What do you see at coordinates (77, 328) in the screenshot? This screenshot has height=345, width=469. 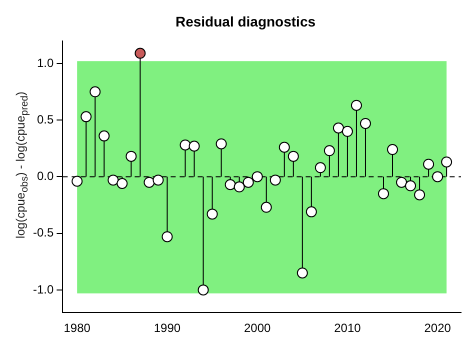 I see `x-tick-label: 1980` at bounding box center [77, 328].